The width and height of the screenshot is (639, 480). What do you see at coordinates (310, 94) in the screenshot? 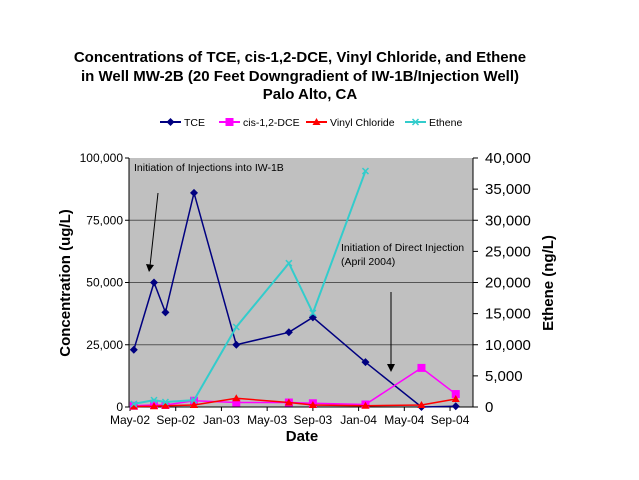
I see `chart-title-line: Palo Alto, CA` at bounding box center [310, 94].